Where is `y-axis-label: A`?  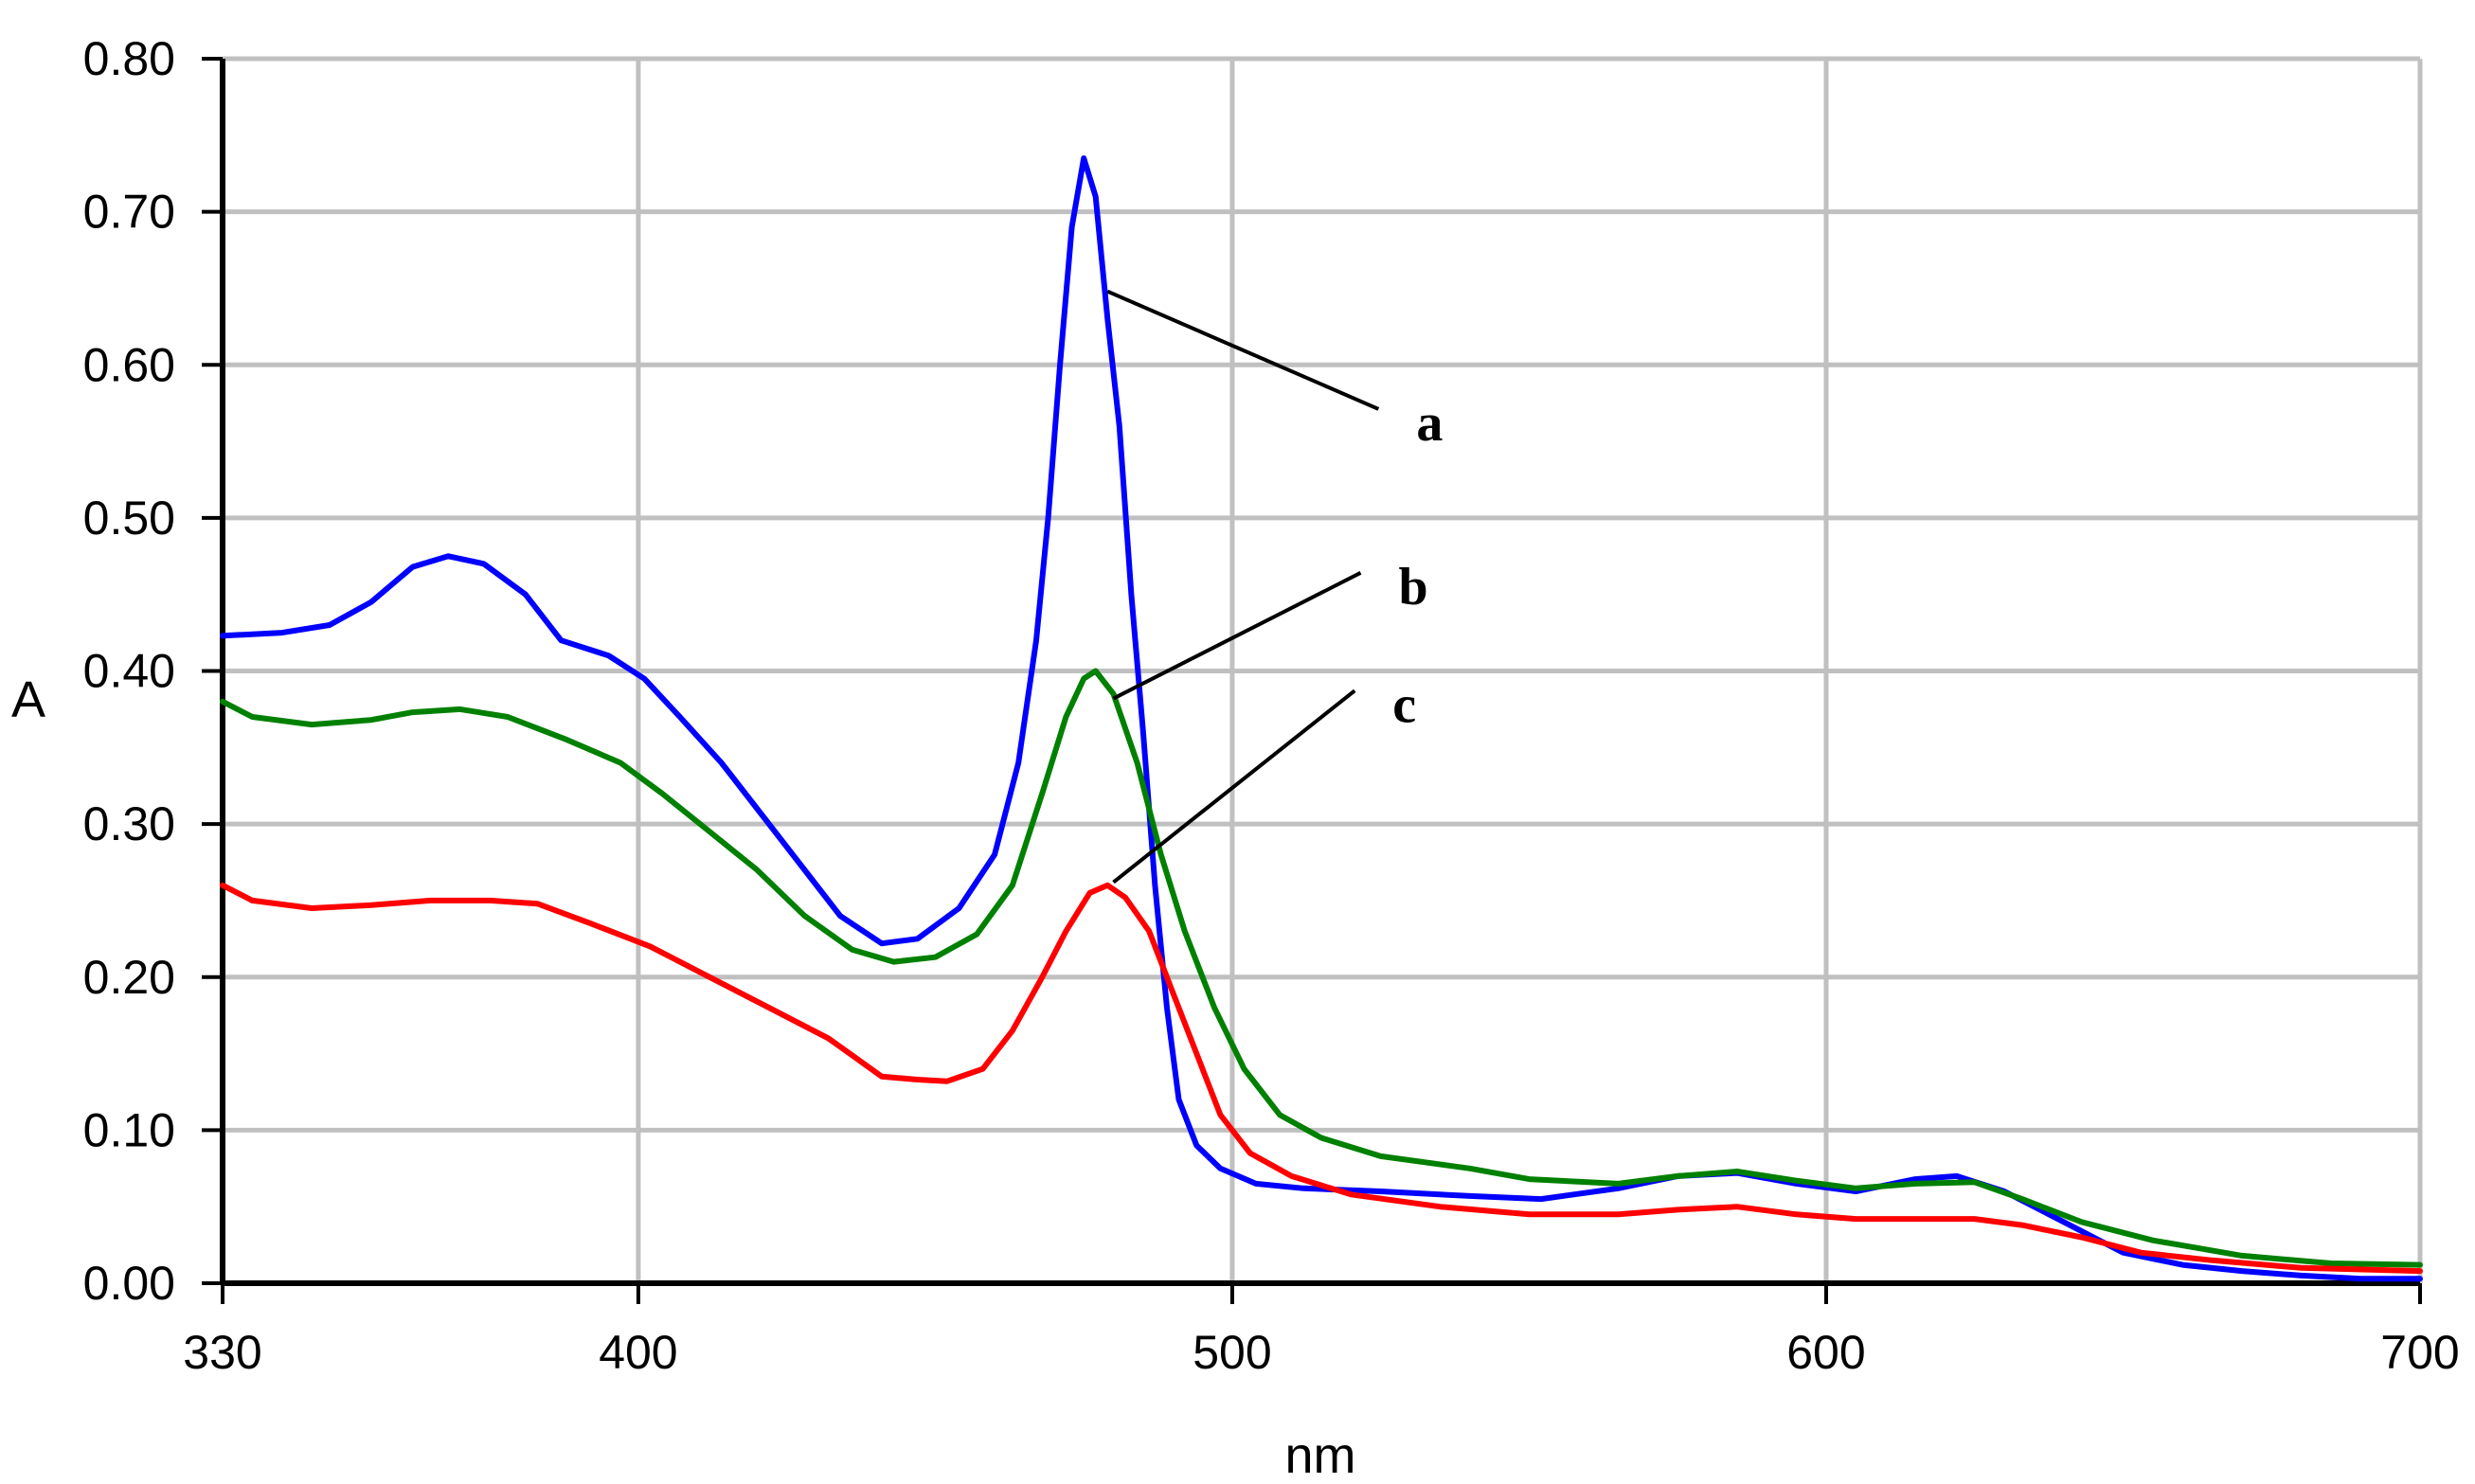
y-axis-label: A is located at coordinates (28, 699).